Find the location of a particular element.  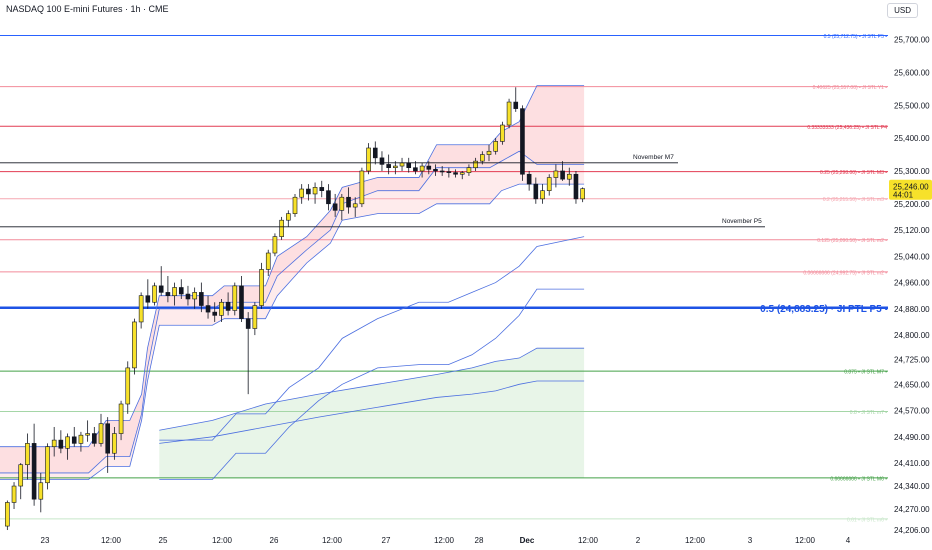

time-tick-0: 23 is located at coordinates (45, 540).